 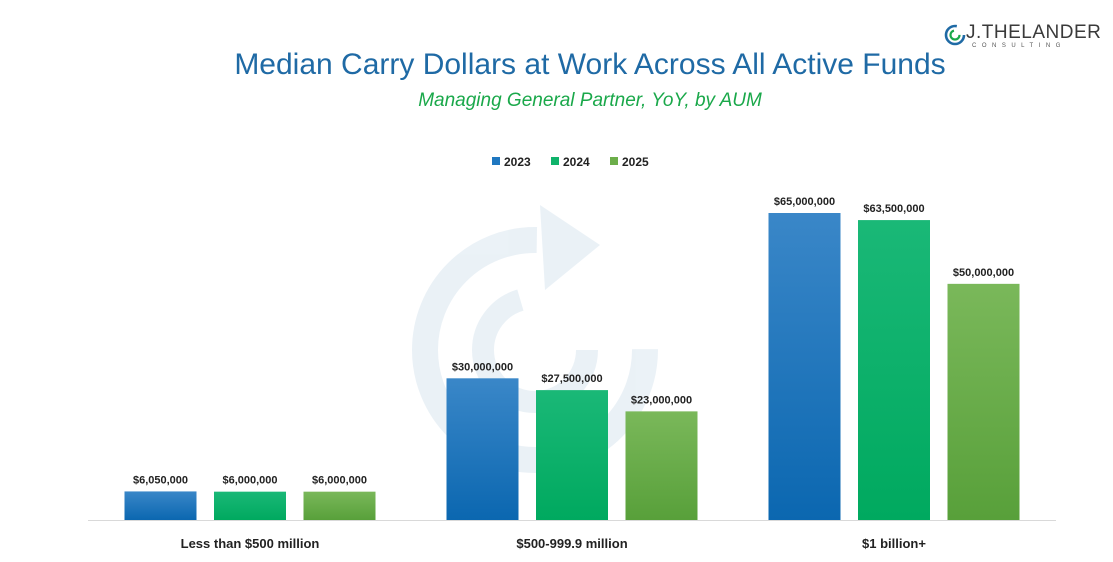 I want to click on legend-swatch-2024, so click(x=555, y=161).